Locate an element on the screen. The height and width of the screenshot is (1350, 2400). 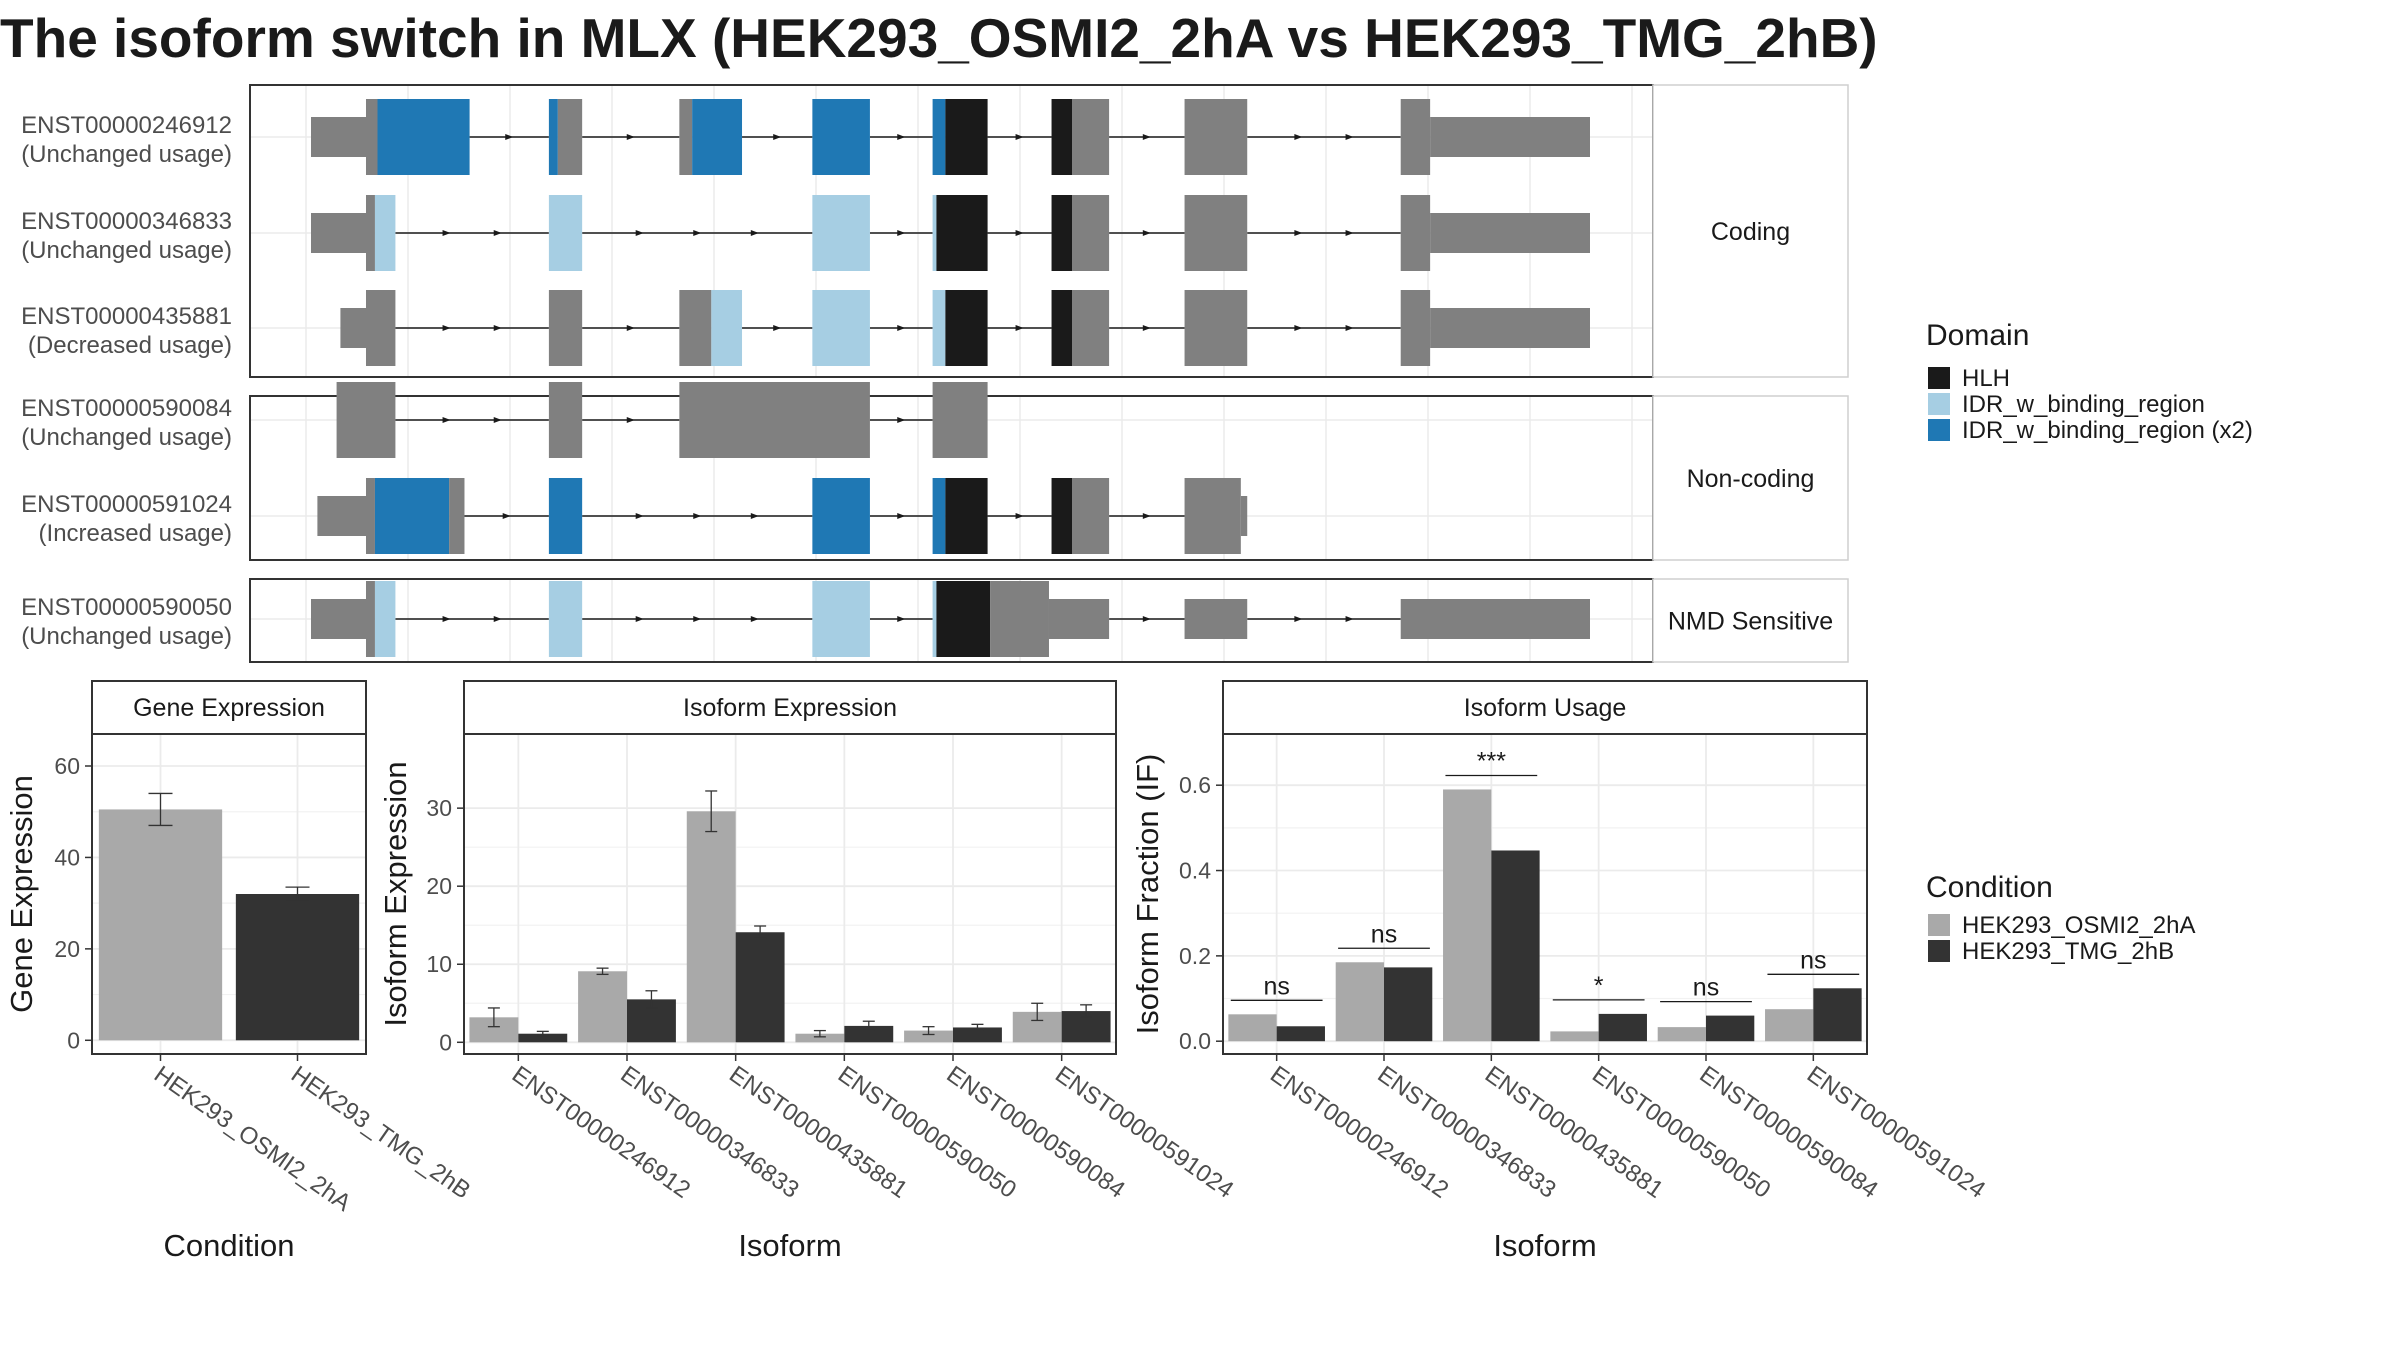
x-tick-label: ENST00000246912 is located at coordinates (1359, 1132).